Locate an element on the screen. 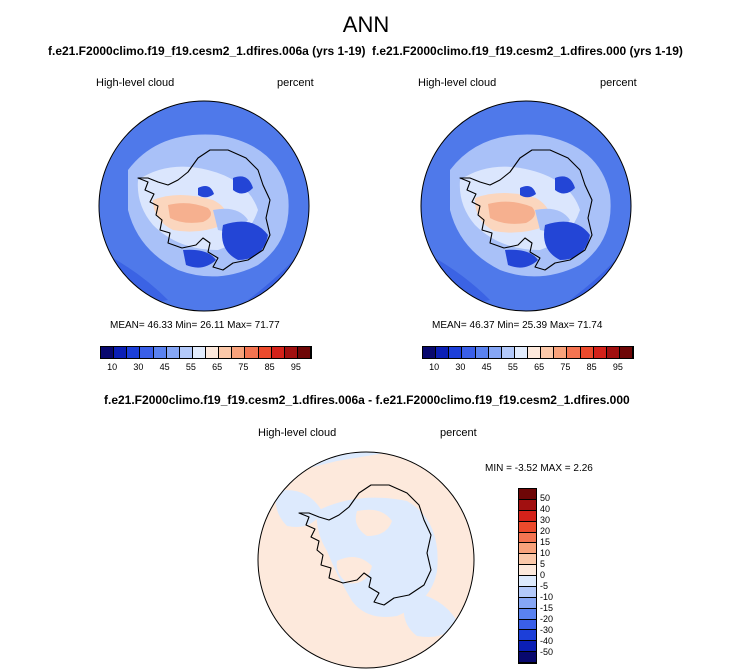 The image size is (732, 672). case2-mean-value: 46.37 is located at coordinates (482, 325).